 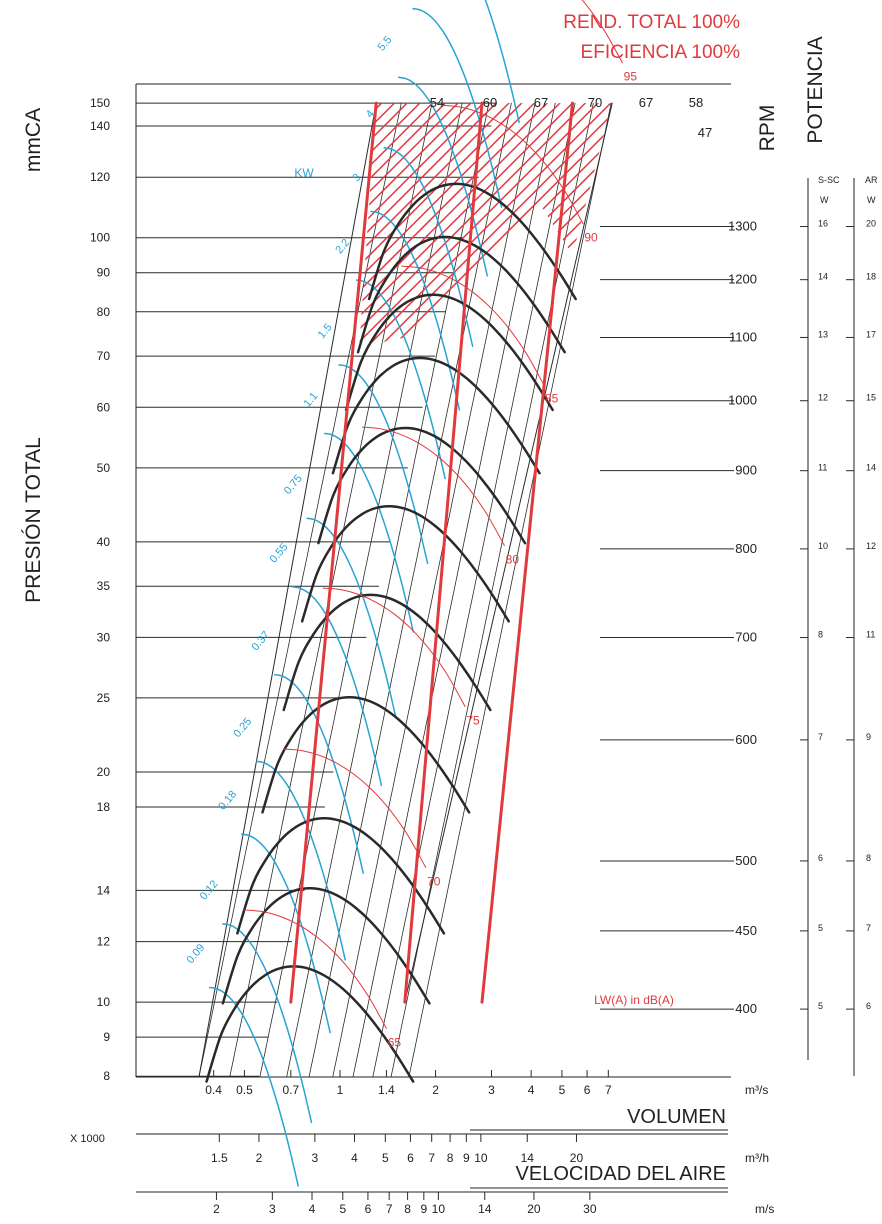 What do you see at coordinates (587, 1090) in the screenshot?
I see `x-tick-label: 6` at bounding box center [587, 1090].